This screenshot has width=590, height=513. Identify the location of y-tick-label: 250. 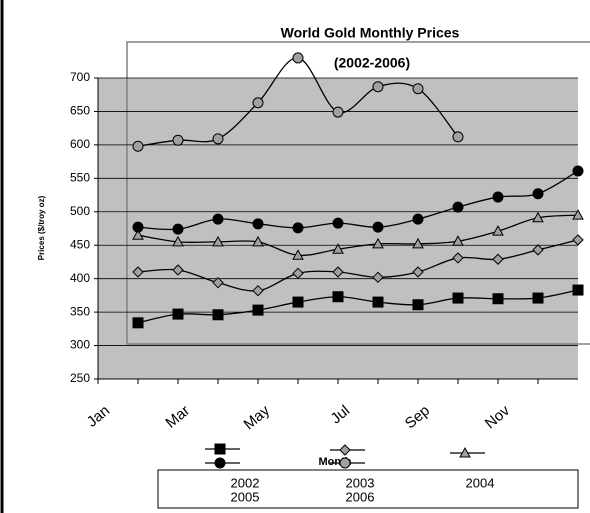
(80, 378).